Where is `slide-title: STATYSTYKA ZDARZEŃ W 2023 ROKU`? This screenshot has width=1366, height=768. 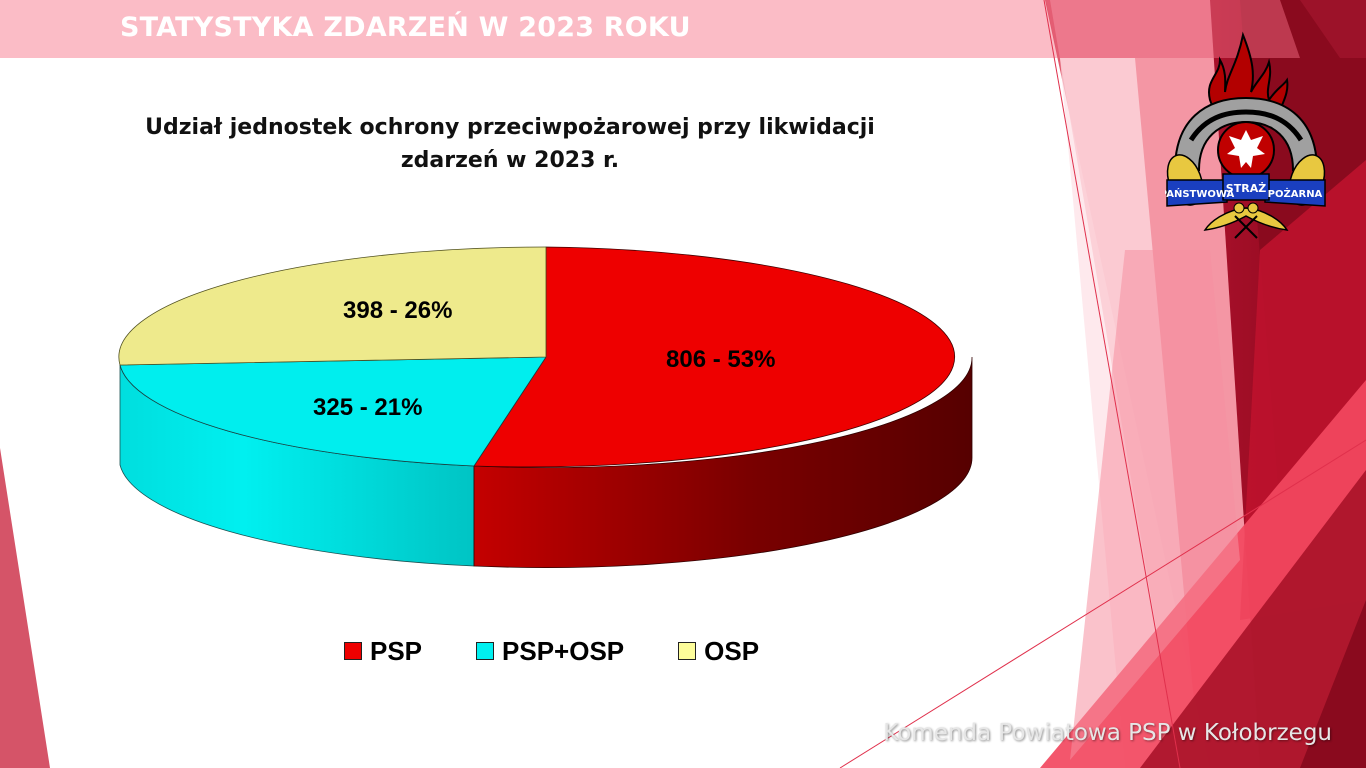
slide-title: STATYSTYKA ZDARZEŃ W 2023 ROKU is located at coordinates (405, 27).